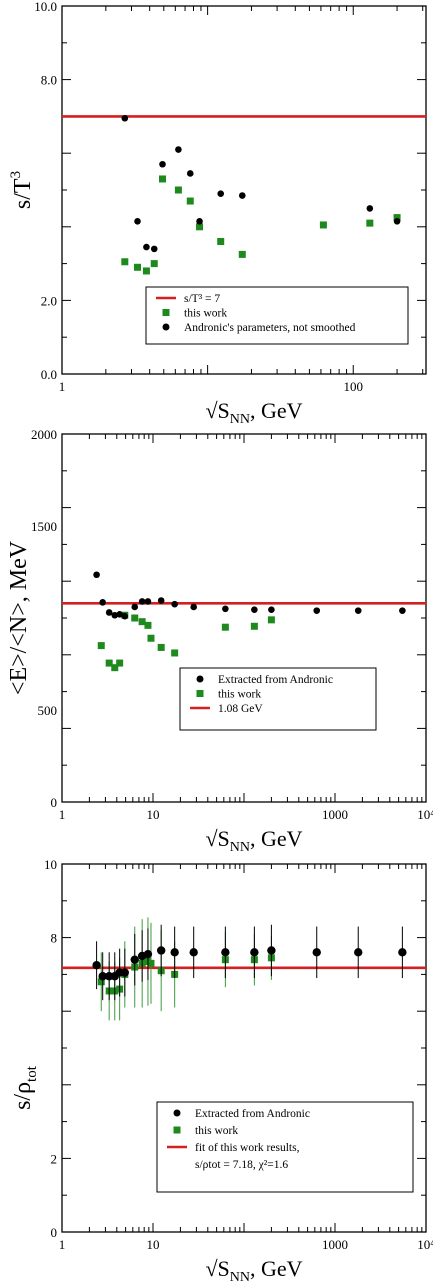 The image size is (433, 1284). Describe the element at coordinates (240, 709) in the screenshot. I see `legend-entry-label: 1.08 GeV` at that location.